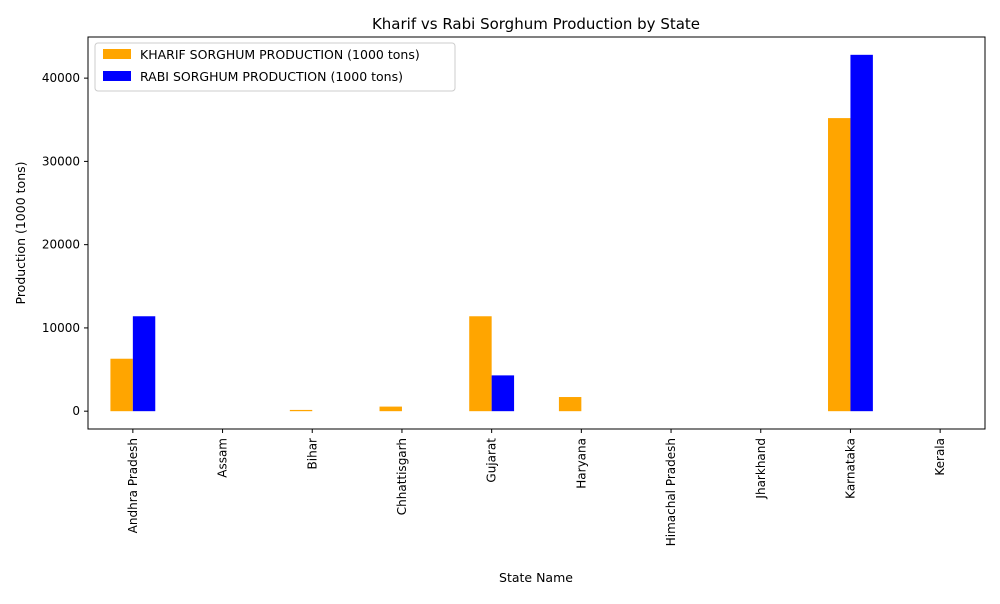  I want to click on legend-swatch-kharif, so click(117, 54).